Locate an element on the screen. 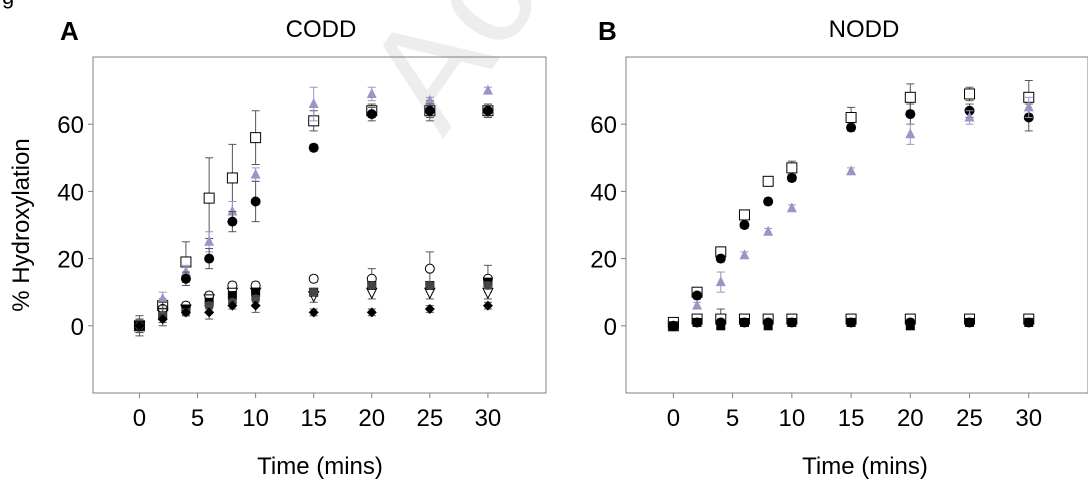 The image size is (1088, 482). panel-a-xtick-label: 5 is located at coordinates (197, 418).